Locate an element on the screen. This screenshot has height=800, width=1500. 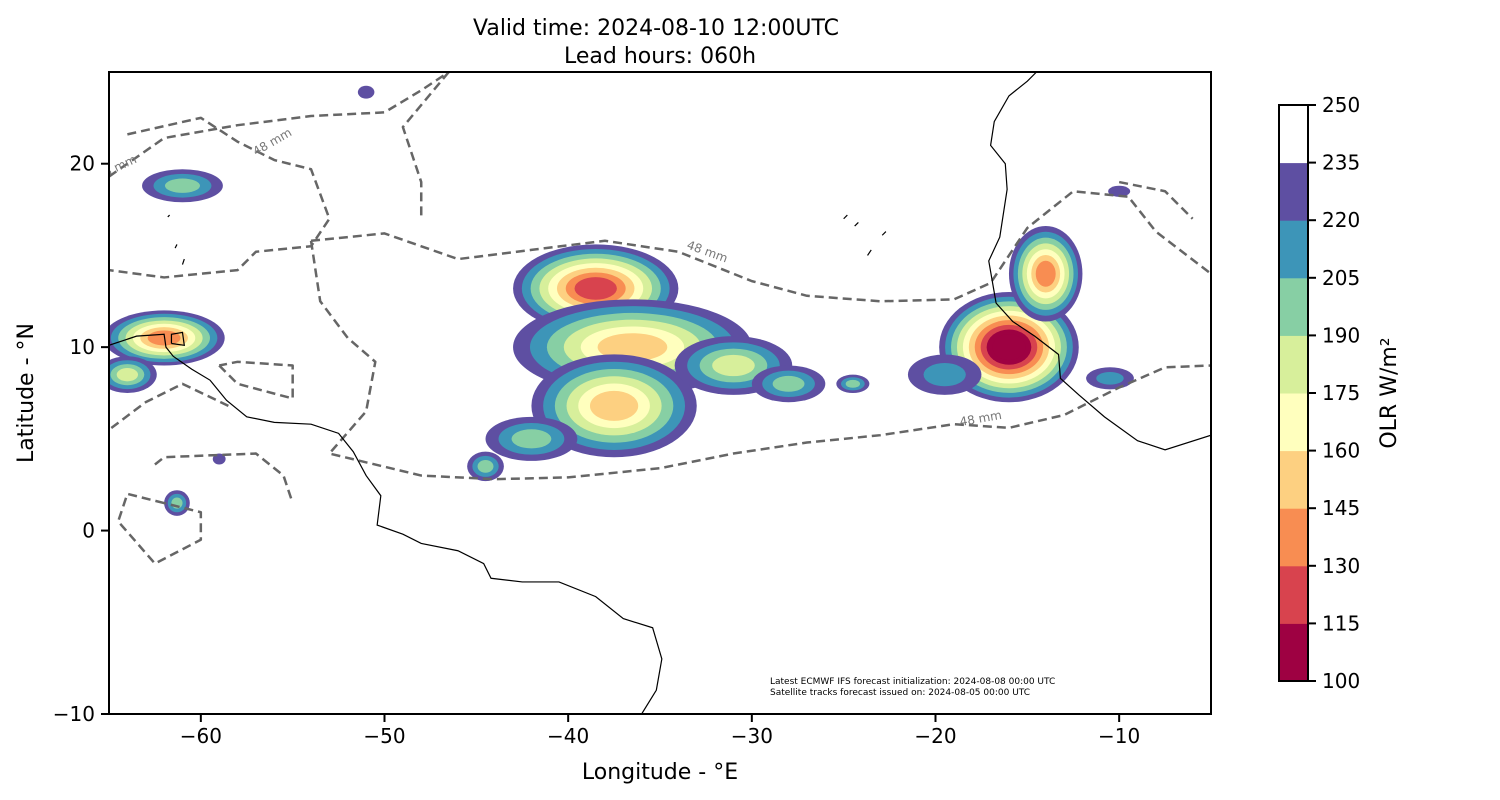
y-axis-label: Latitude - °N is located at coordinates (26, 393).